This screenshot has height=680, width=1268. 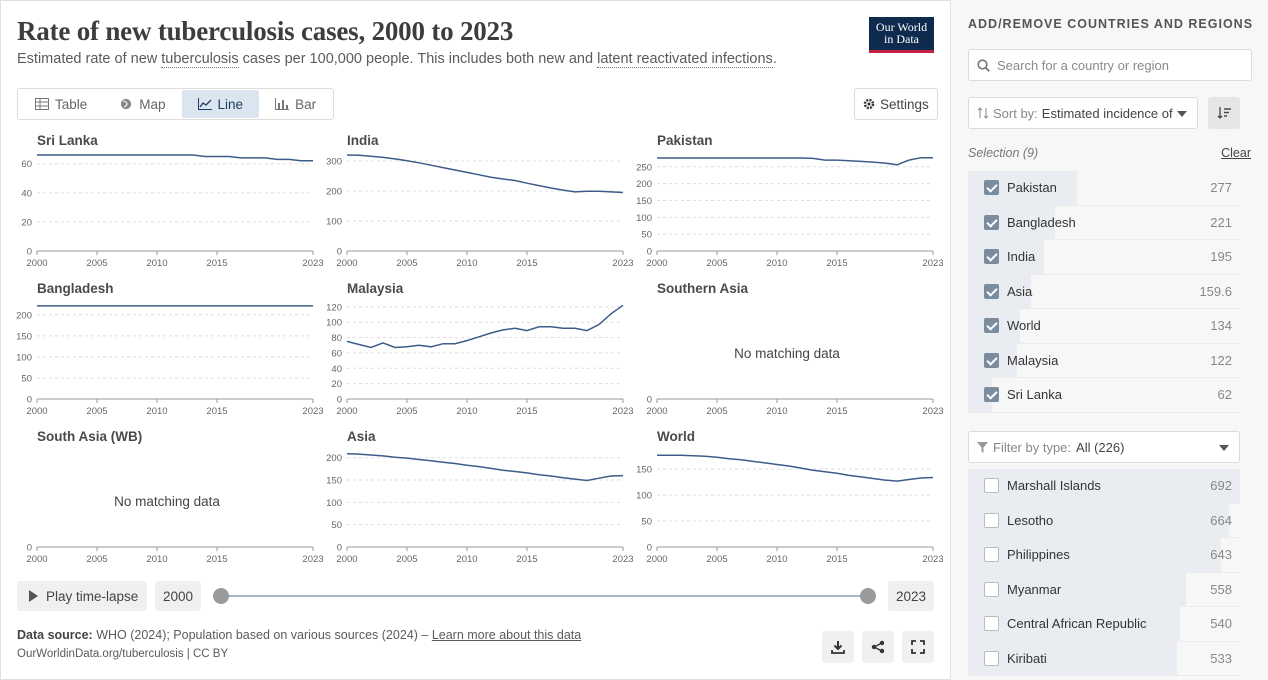 I want to click on settings-button: Settings, so click(x=896, y=104).